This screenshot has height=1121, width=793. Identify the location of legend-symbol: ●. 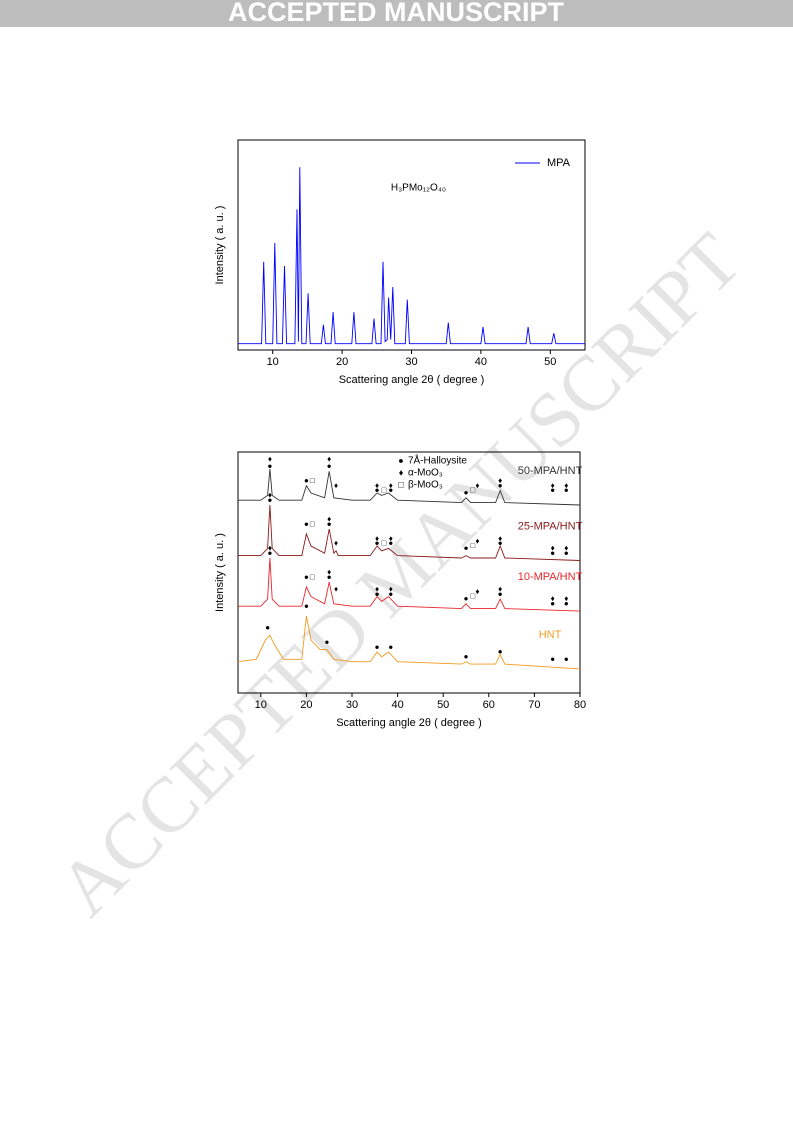
(400, 460).